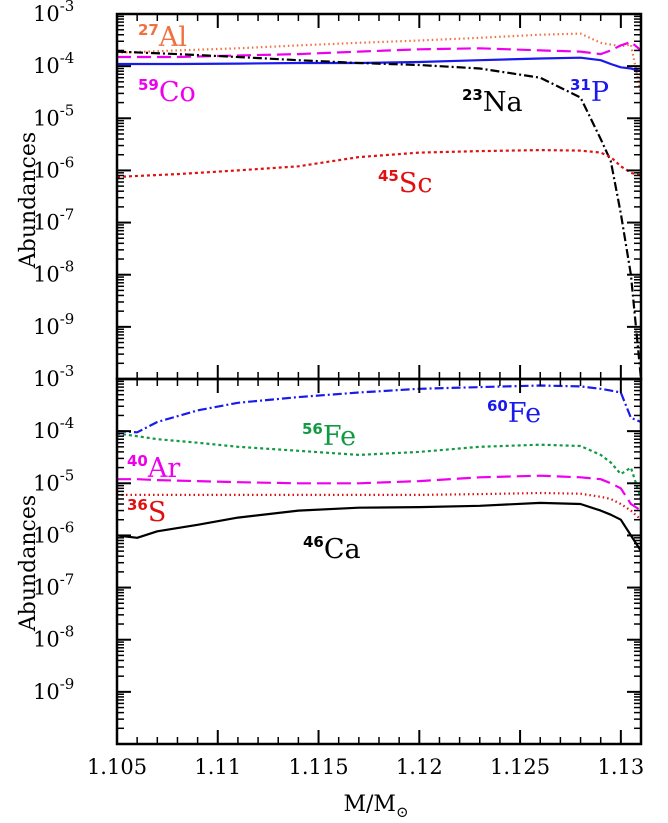 The width and height of the screenshot is (668, 823). Describe the element at coordinates (620, 767) in the screenshot. I see `x-tick-label: 1.13` at that location.